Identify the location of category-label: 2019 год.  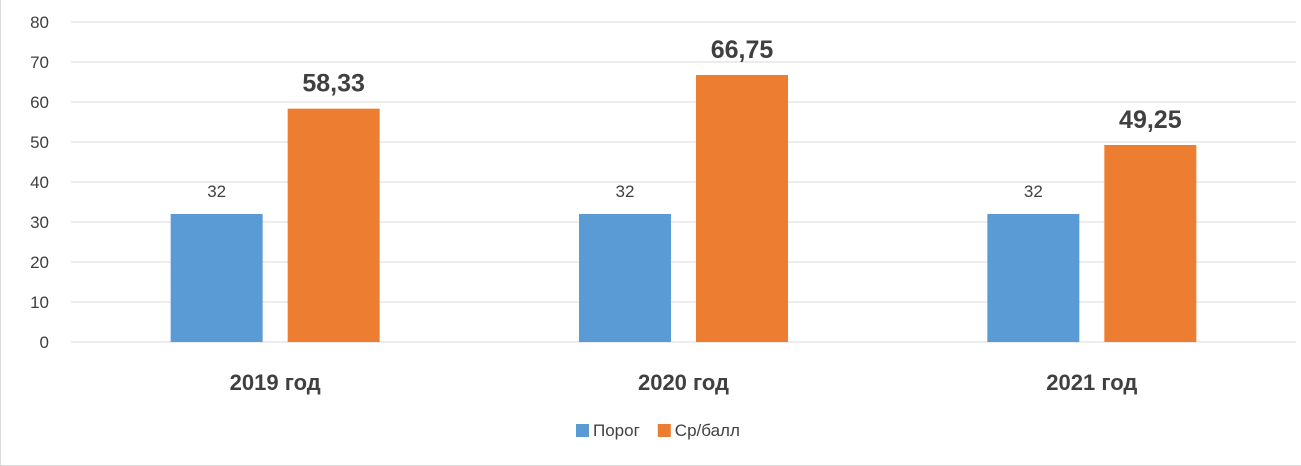
(275, 382).